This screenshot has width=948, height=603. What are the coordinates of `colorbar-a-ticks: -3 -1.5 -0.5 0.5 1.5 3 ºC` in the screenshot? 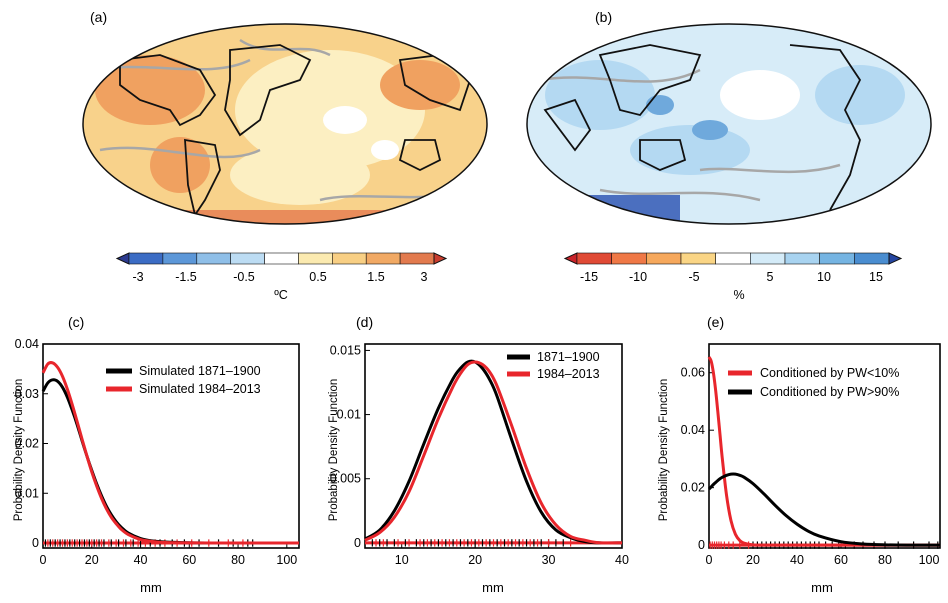 It's located at (279, 286).